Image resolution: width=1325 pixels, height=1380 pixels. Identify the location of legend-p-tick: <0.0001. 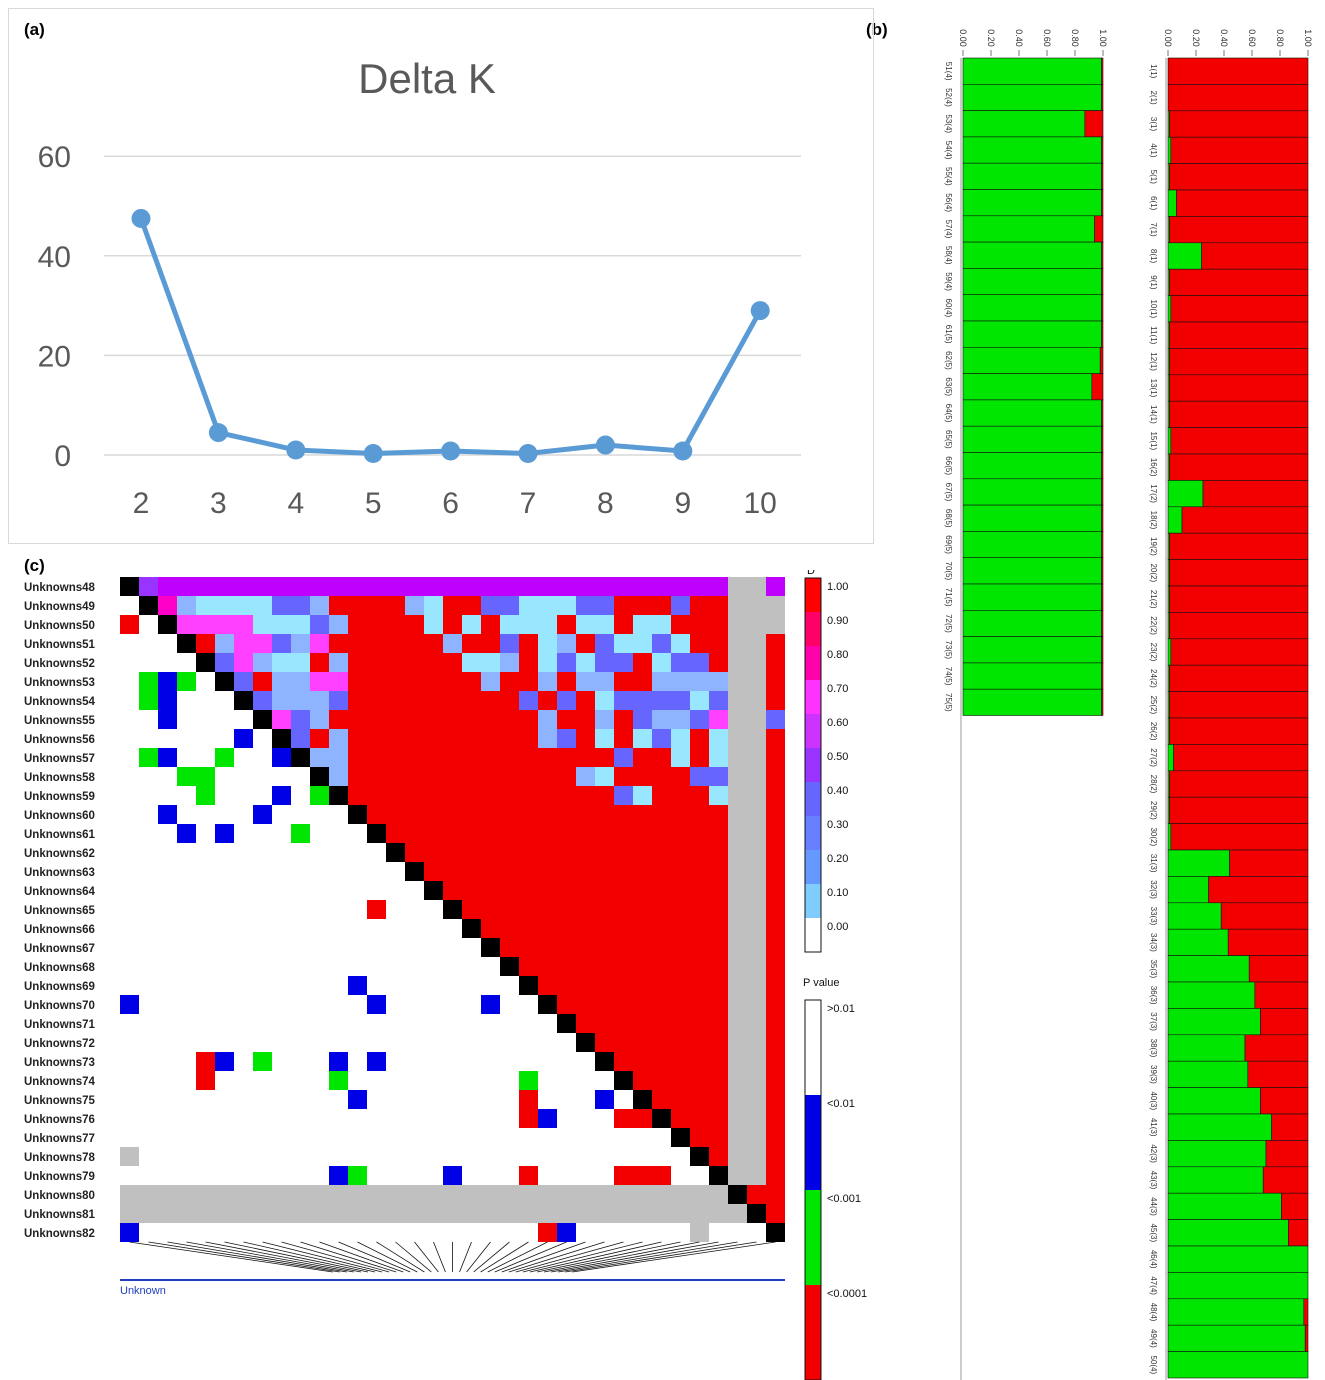
(847, 1294).